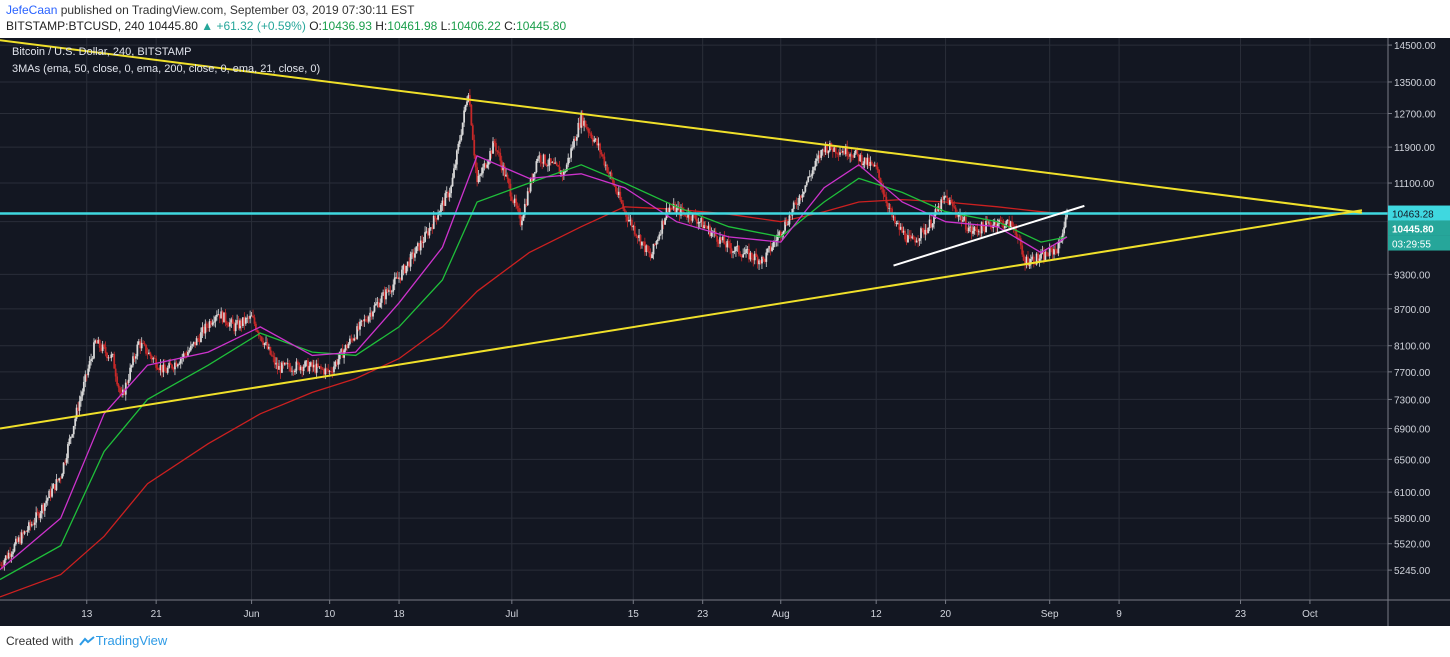  Describe the element at coordinates (172, 26) in the screenshot. I see `last-price: 10445.80` at that location.